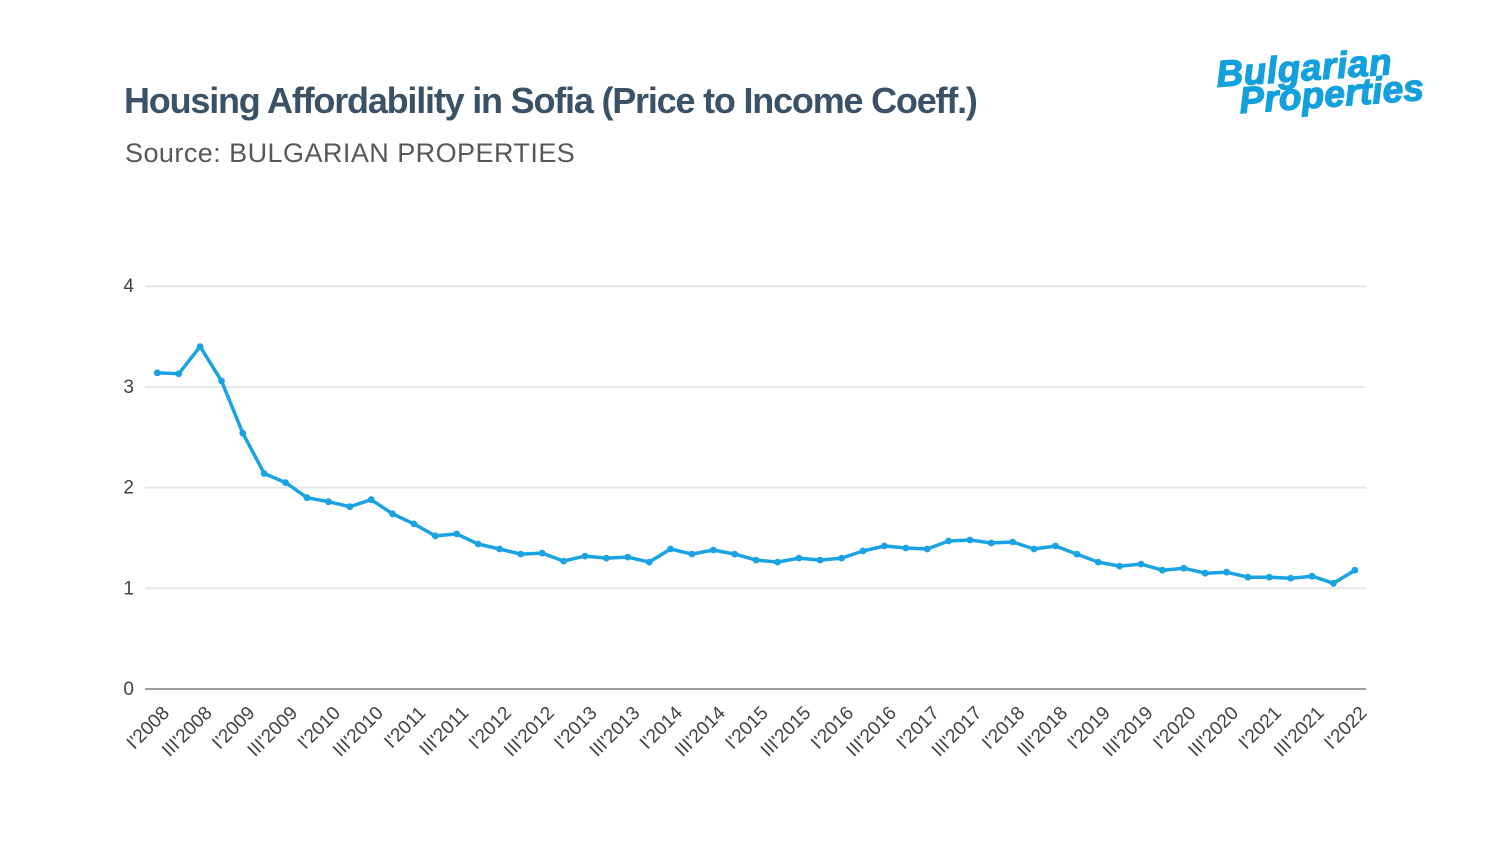  What do you see at coordinates (128, 689) in the screenshot?
I see `svg-text: 0` at bounding box center [128, 689].